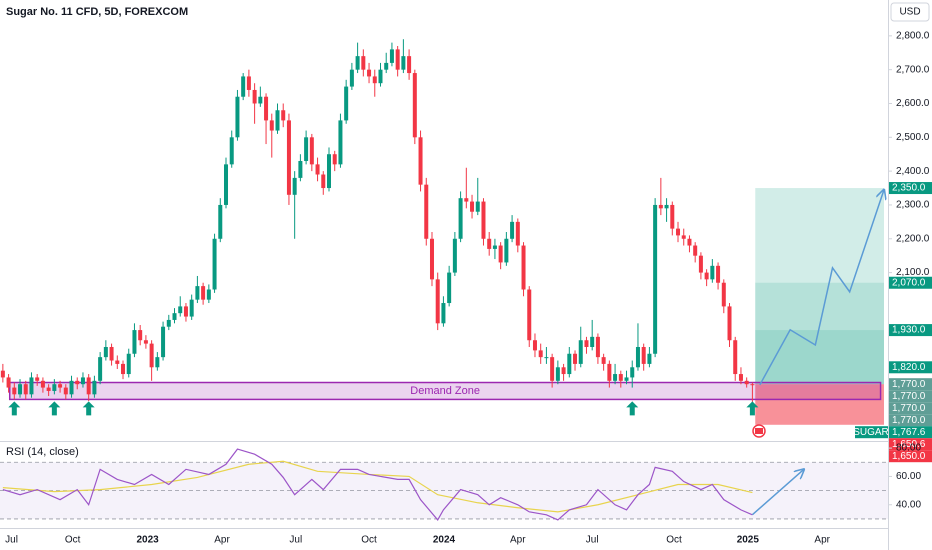 Image resolution: width=932 pixels, height=550 pixels. Describe the element at coordinates (913, 103) in the screenshot. I see `y-tick-label: 2,600.0` at that location.